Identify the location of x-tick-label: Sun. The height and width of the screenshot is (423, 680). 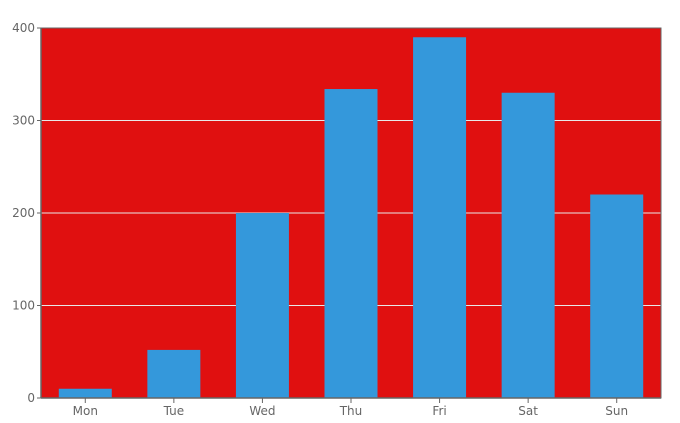
(616, 411).